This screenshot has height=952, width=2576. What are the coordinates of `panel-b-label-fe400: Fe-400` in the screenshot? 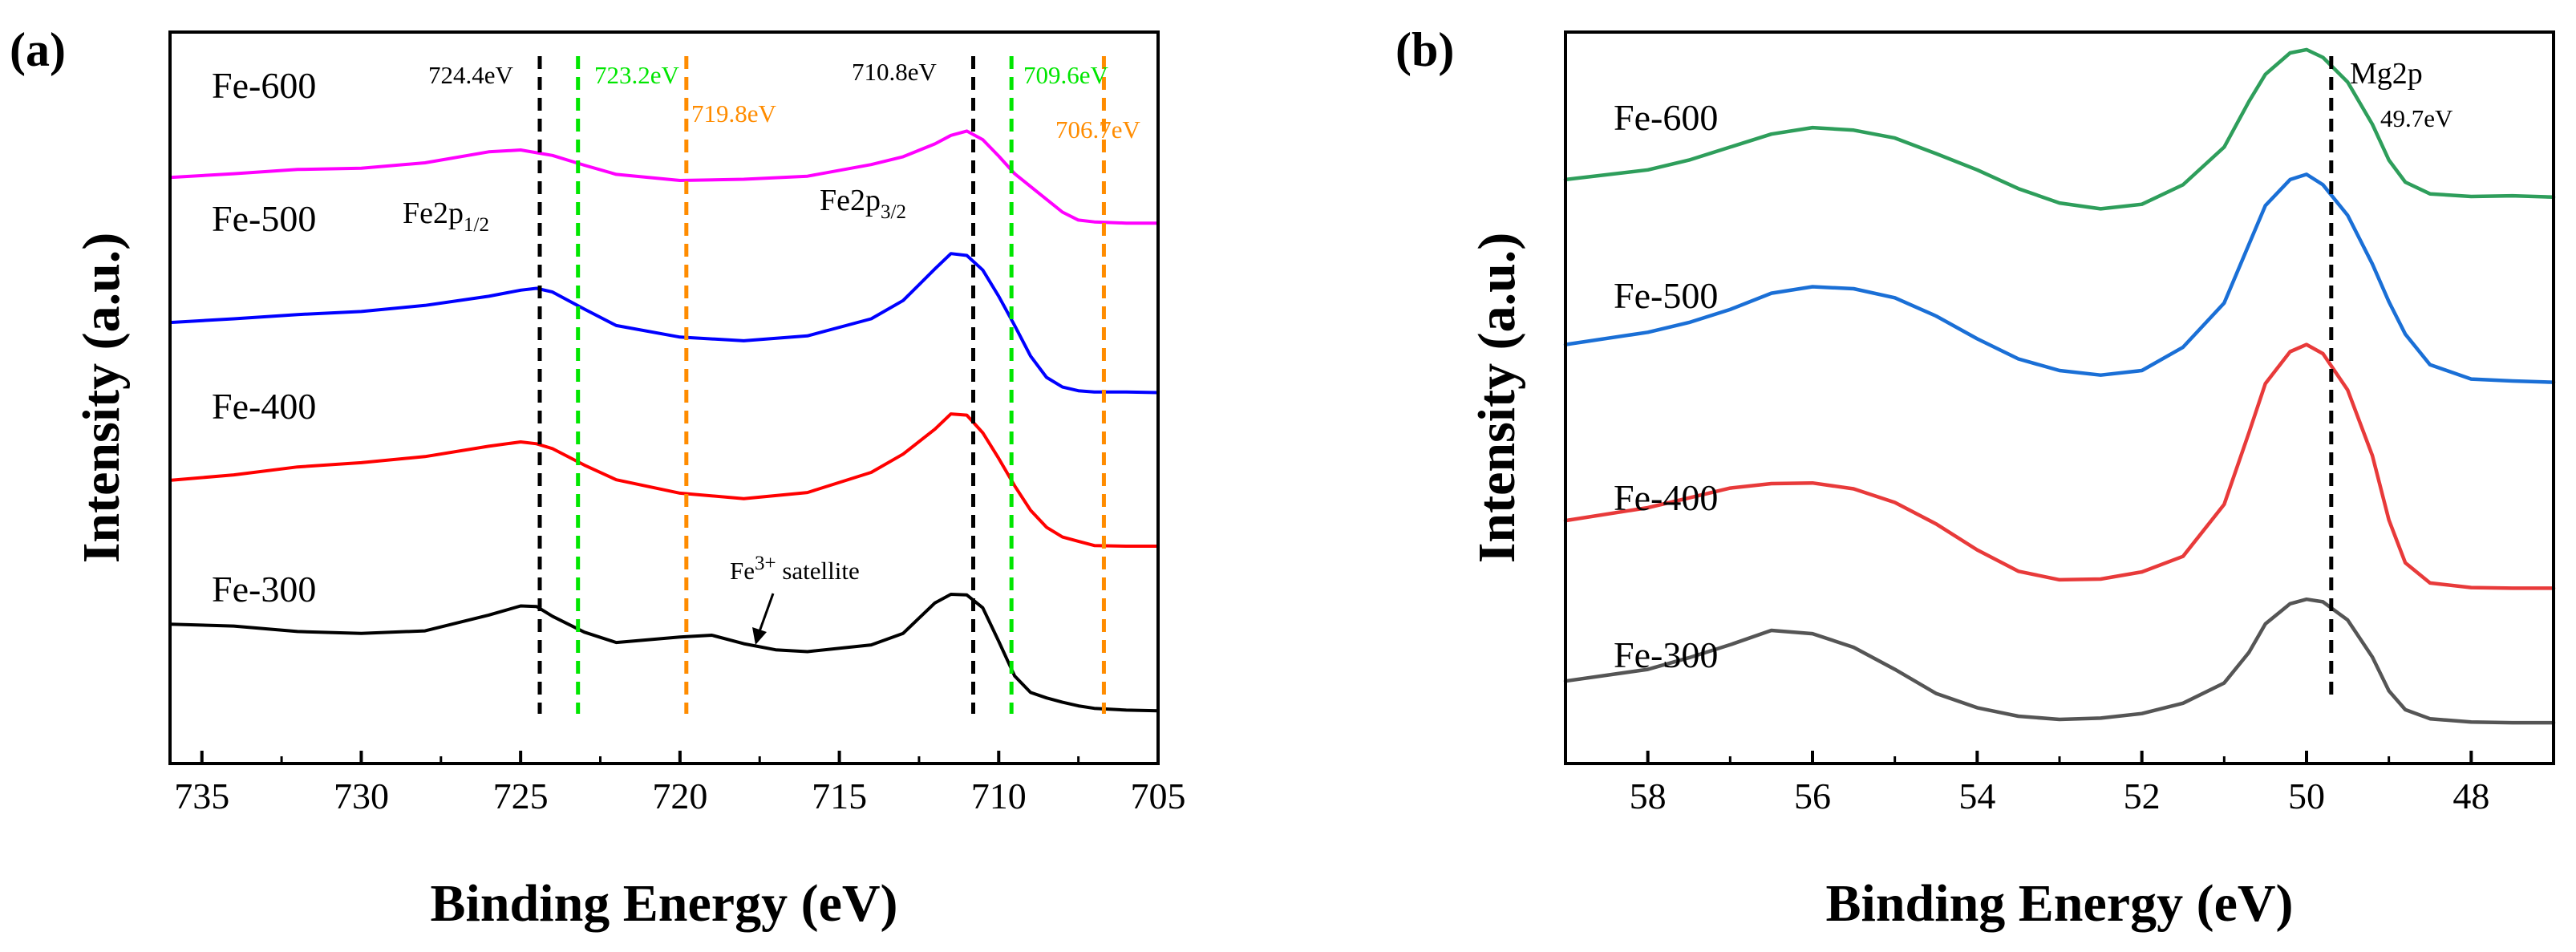 It's located at (1666, 497).